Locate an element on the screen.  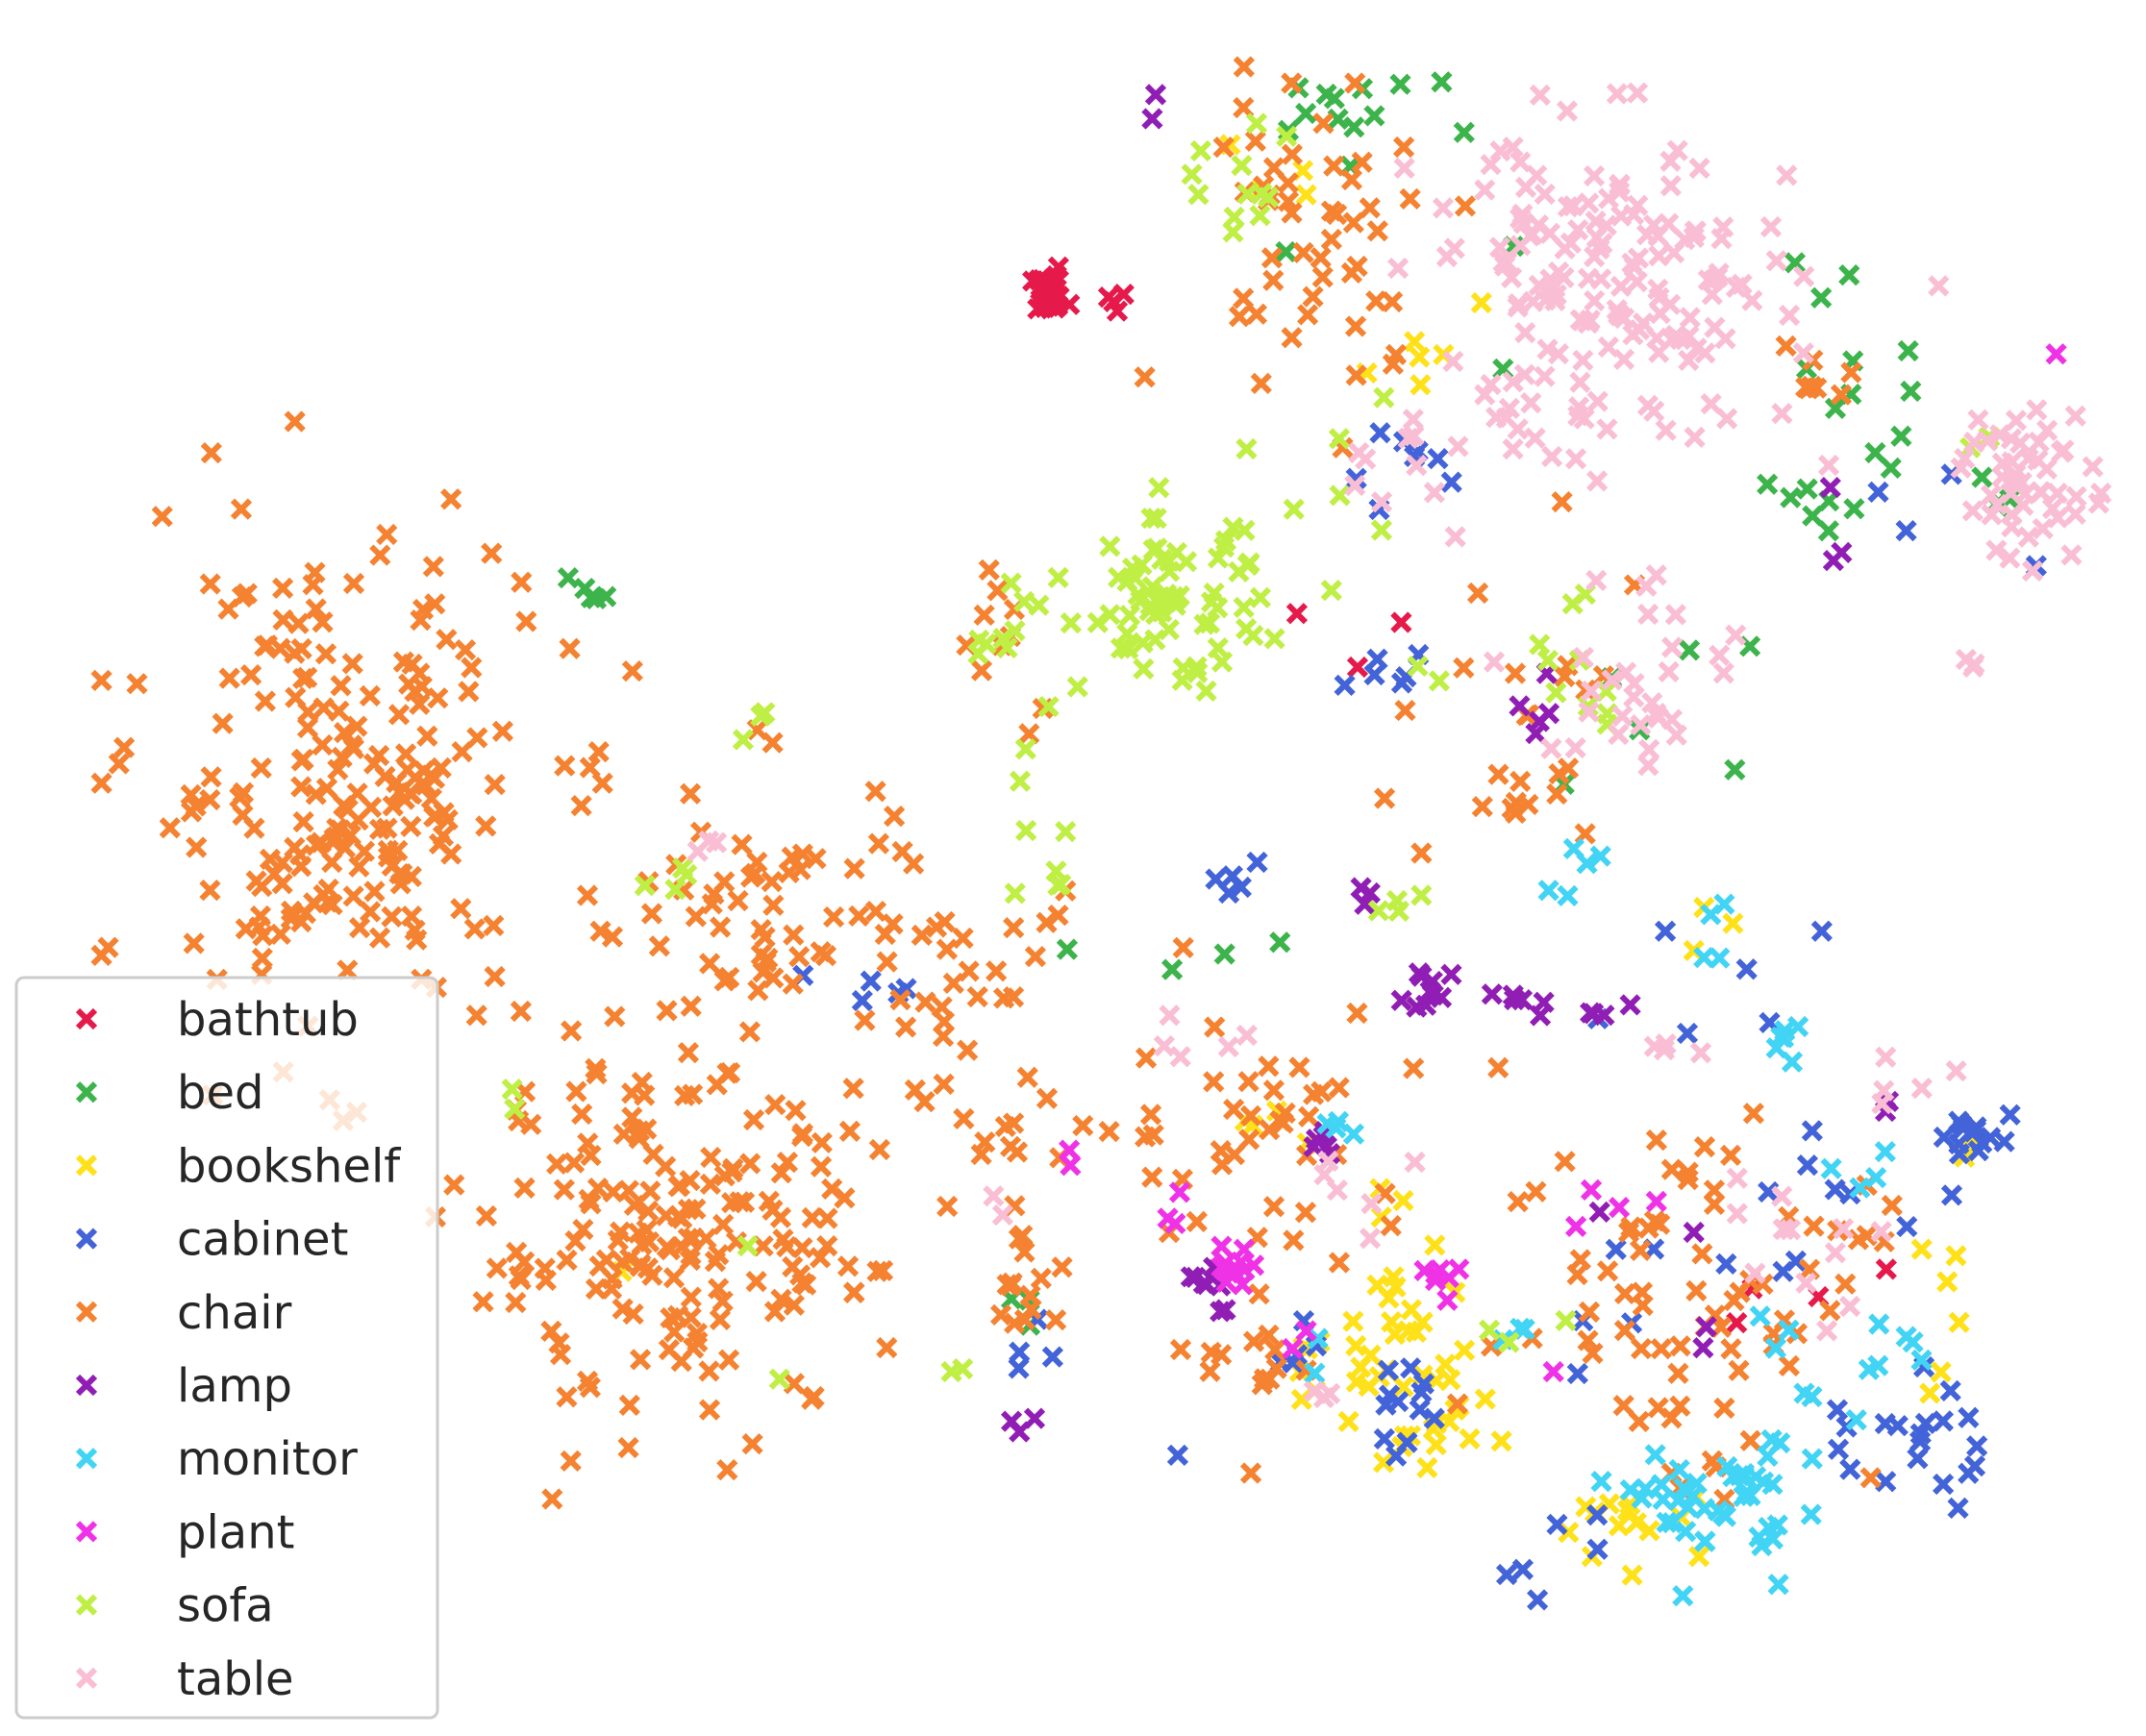
legend-marker-bookshelf is located at coordinates (86, 1165).